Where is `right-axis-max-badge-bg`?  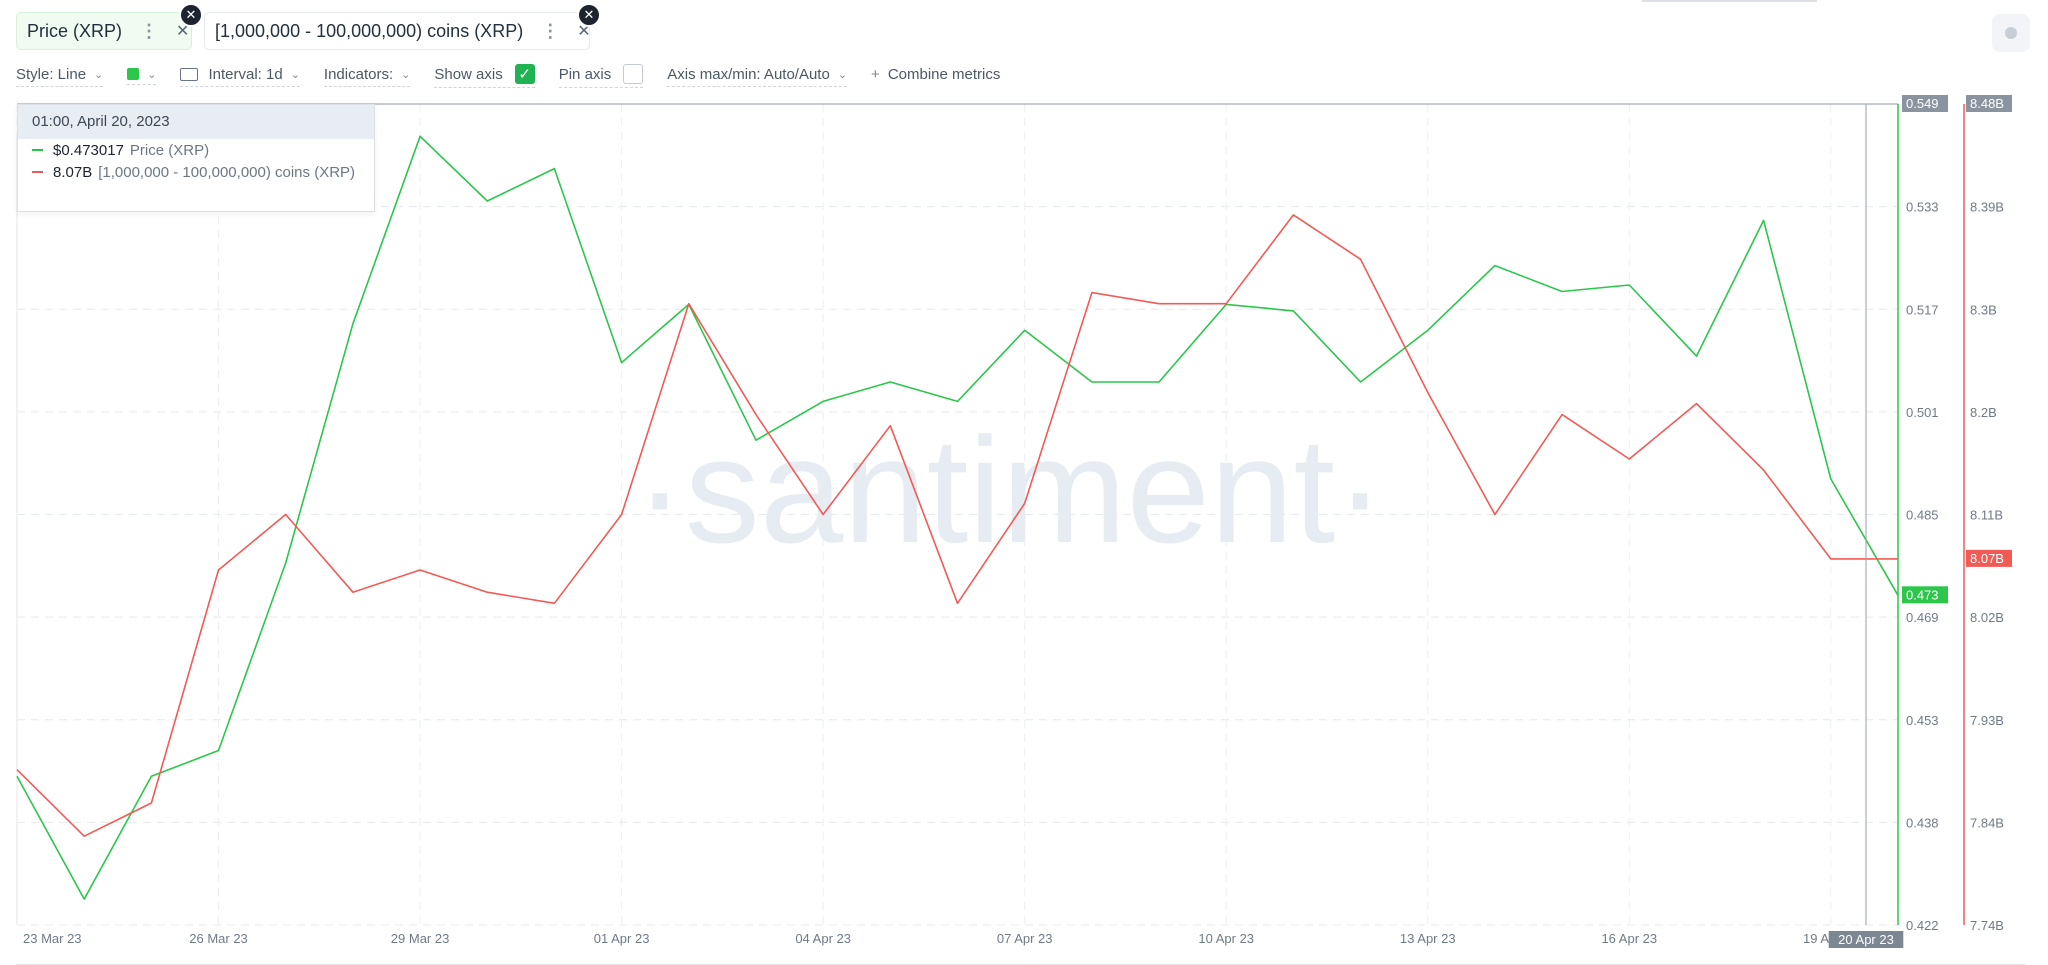 right-axis-max-badge-bg is located at coordinates (1989, 103).